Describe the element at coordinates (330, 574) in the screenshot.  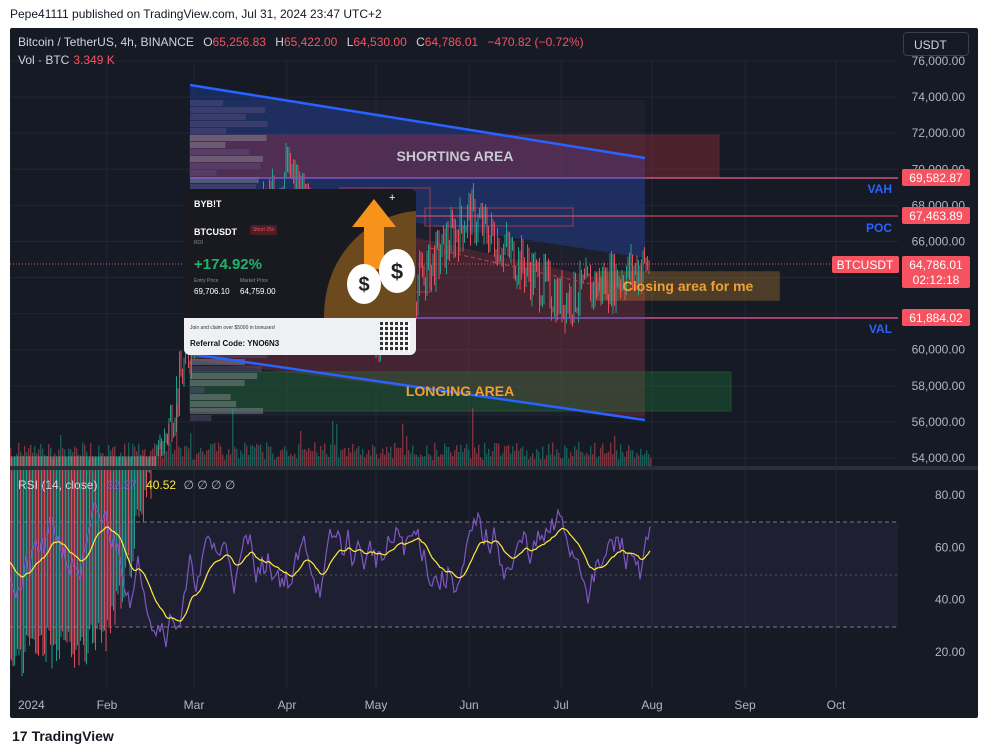
I see `rsi-line` at that location.